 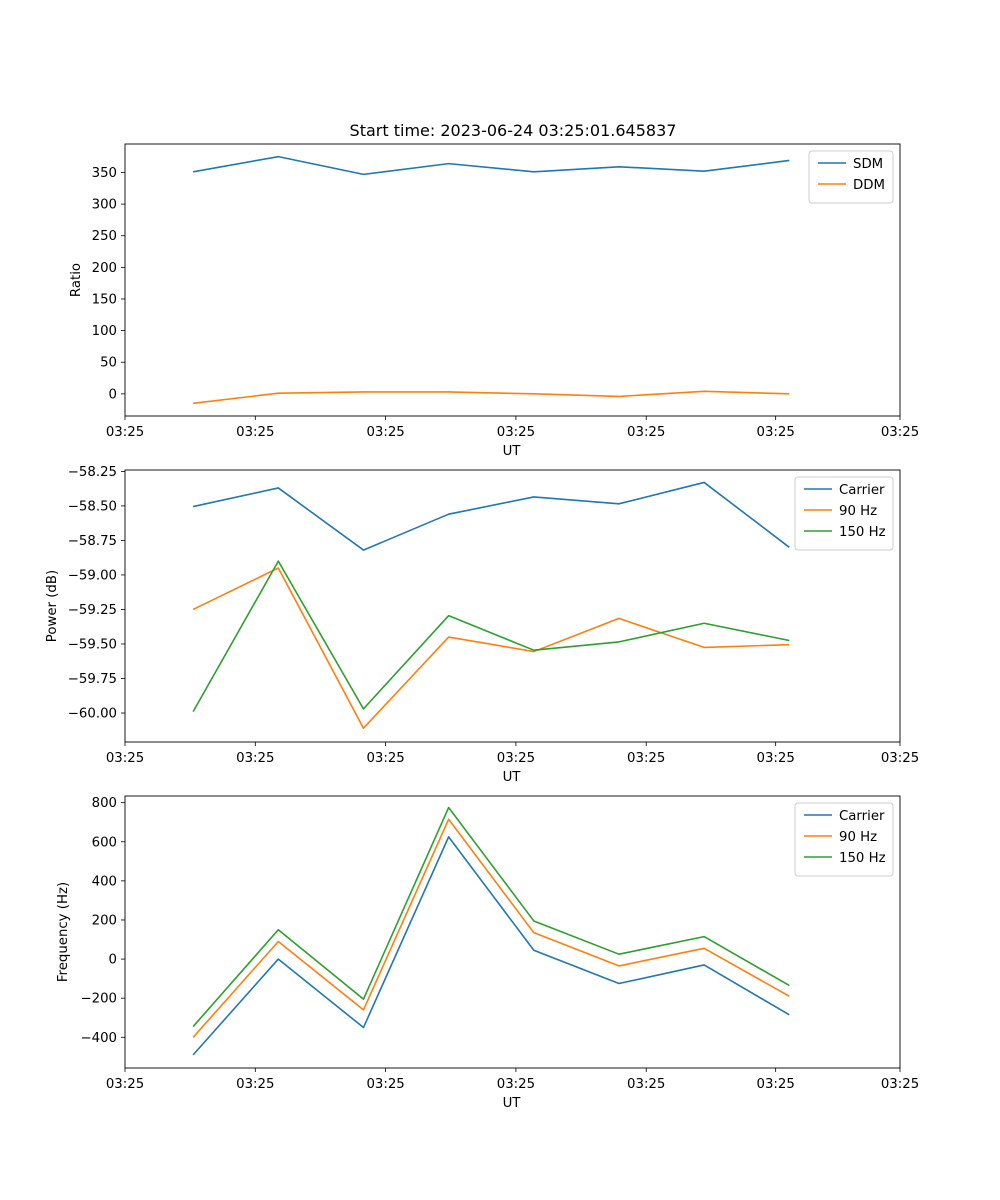 What do you see at coordinates (851, 177) in the screenshot?
I see `legend-box` at bounding box center [851, 177].